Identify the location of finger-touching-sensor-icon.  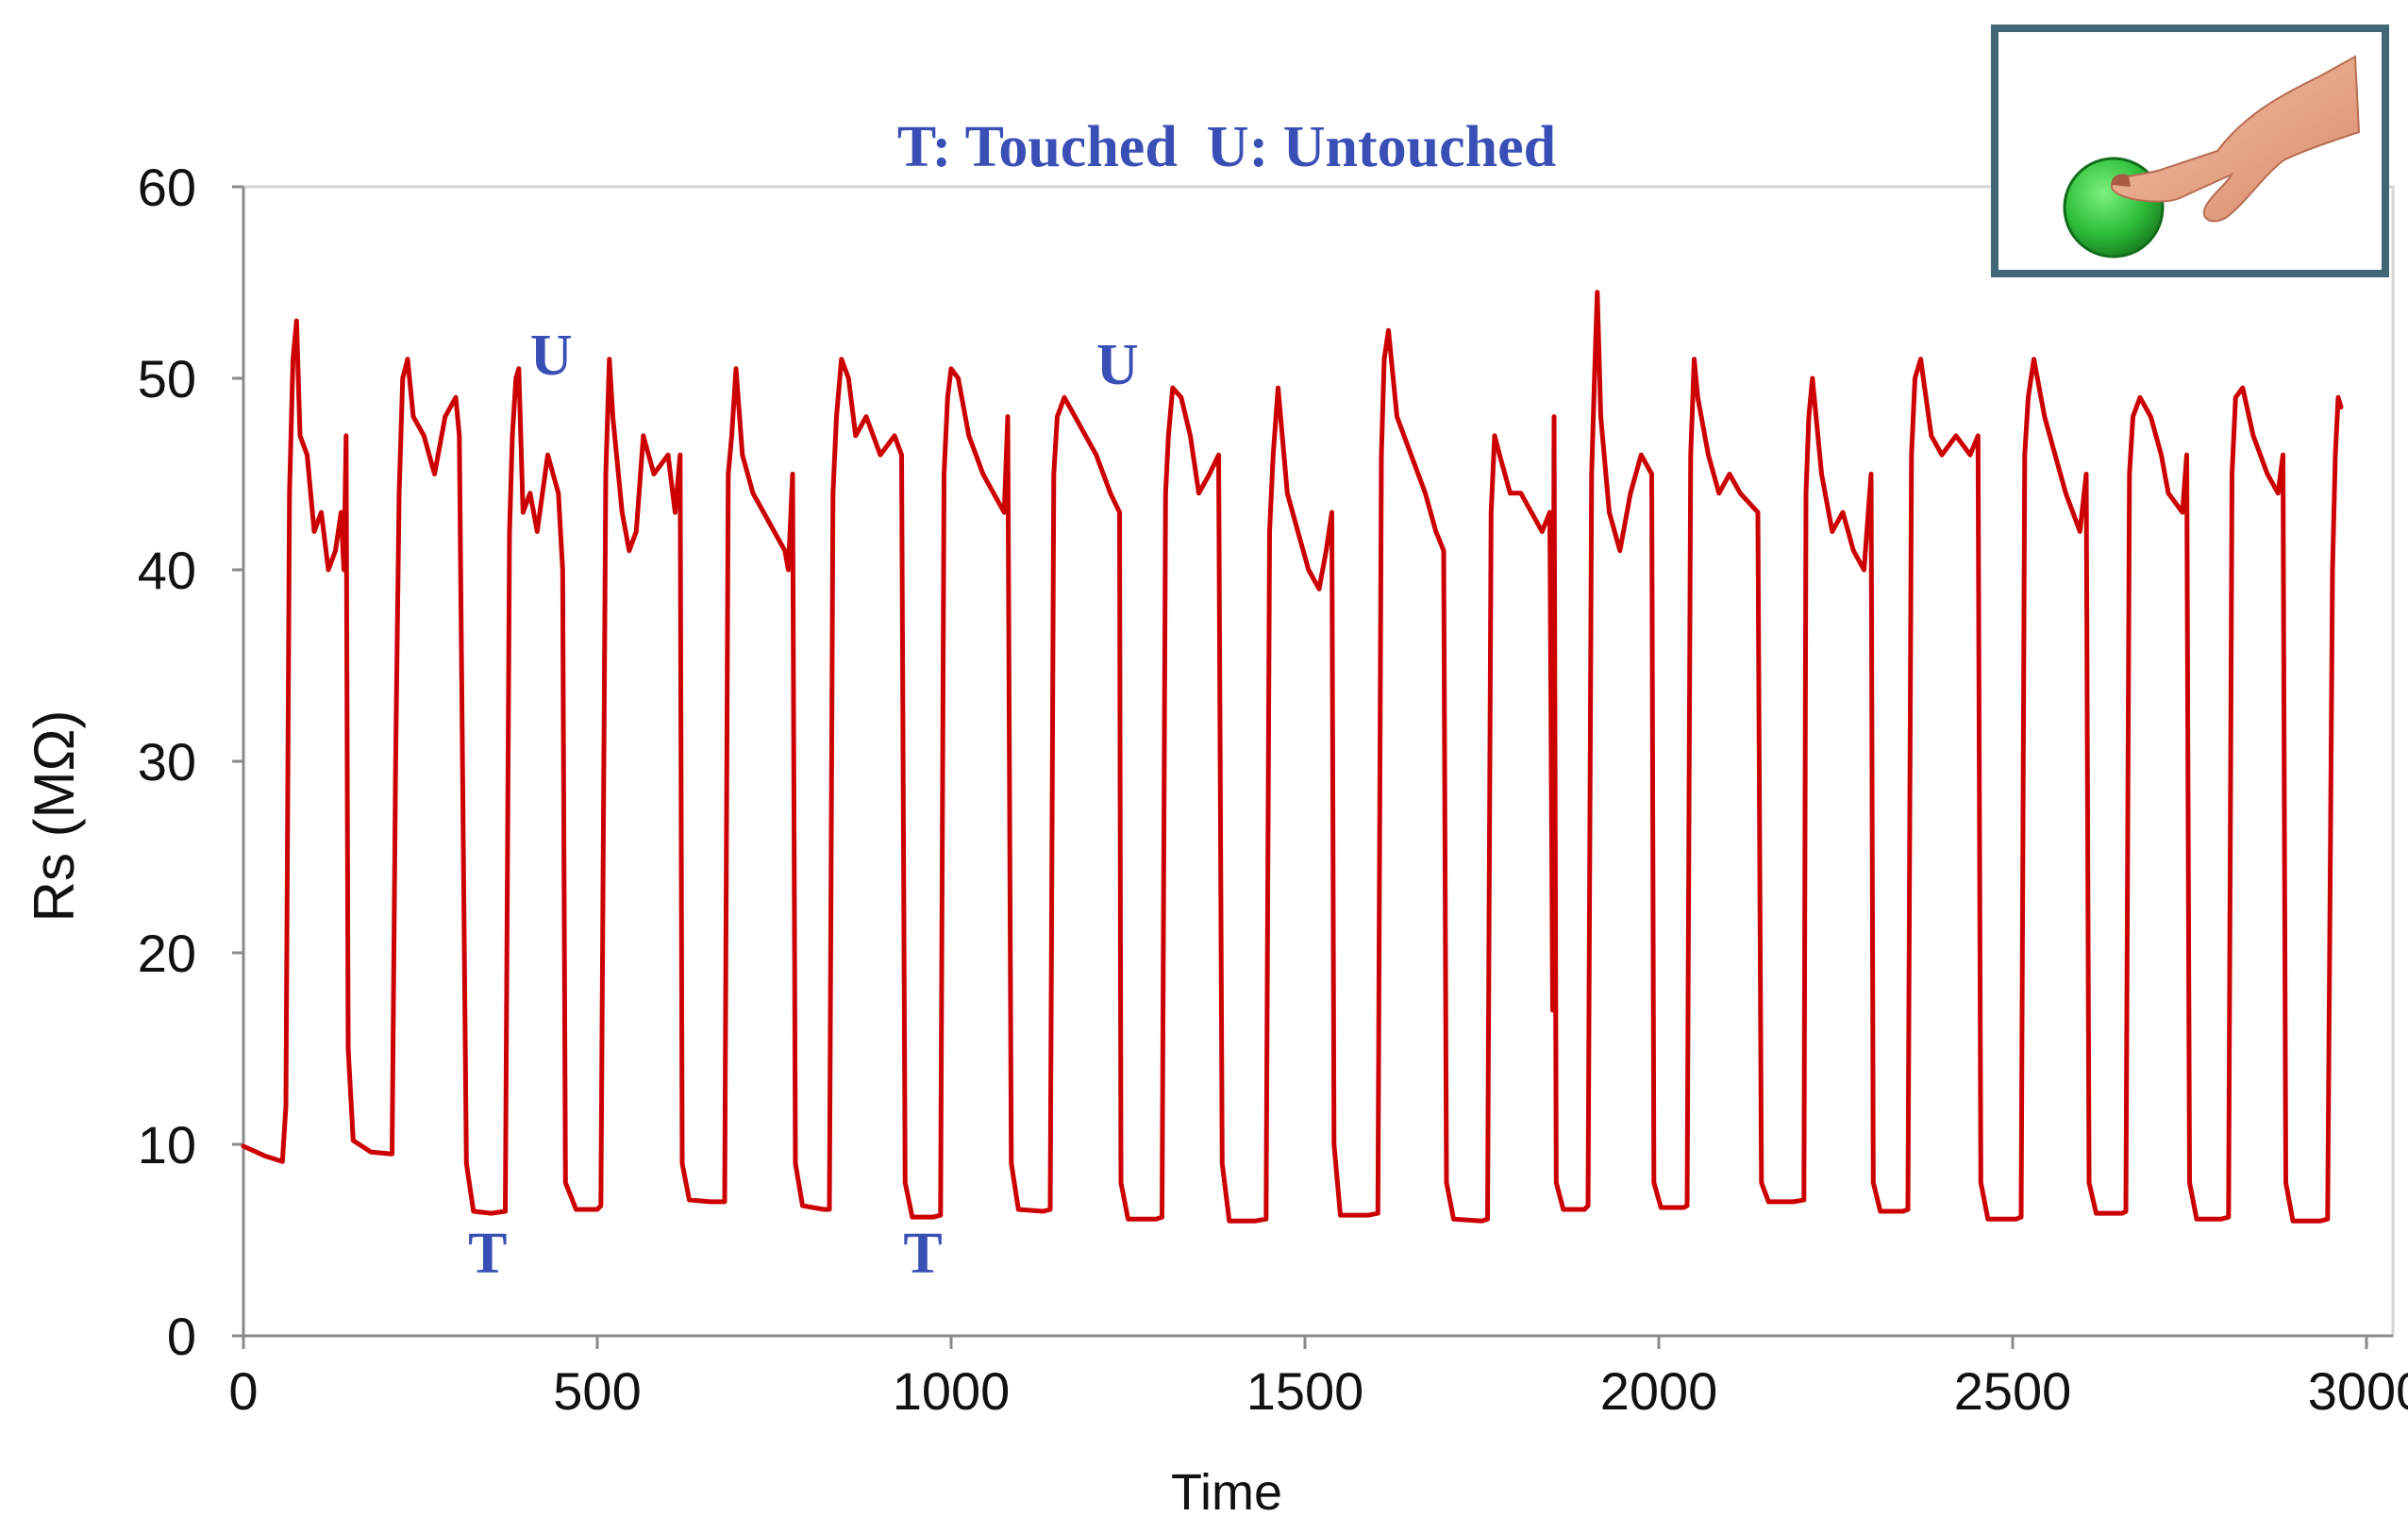
(2212, 156).